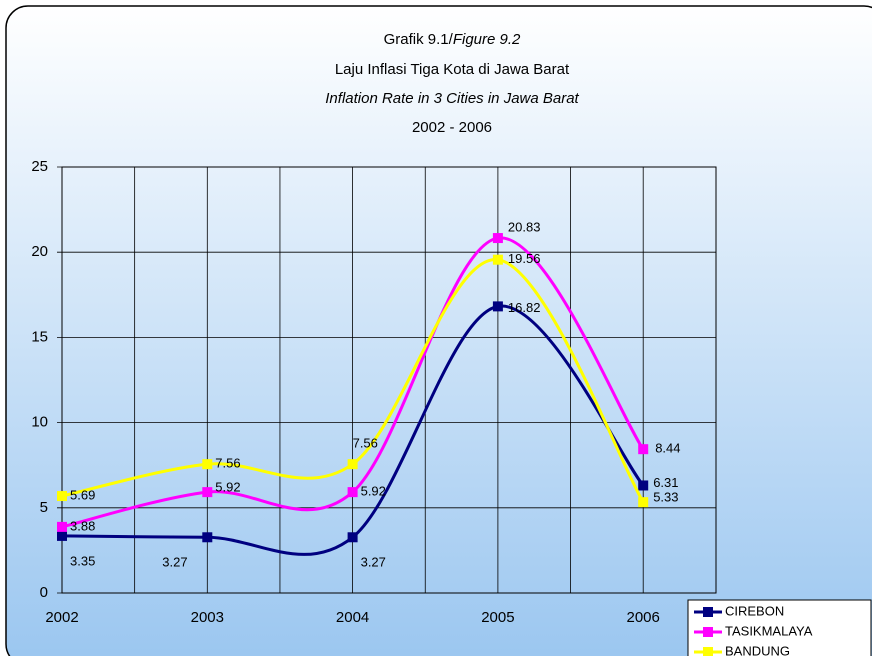  I want to click on data-label: 6.31, so click(665, 482).